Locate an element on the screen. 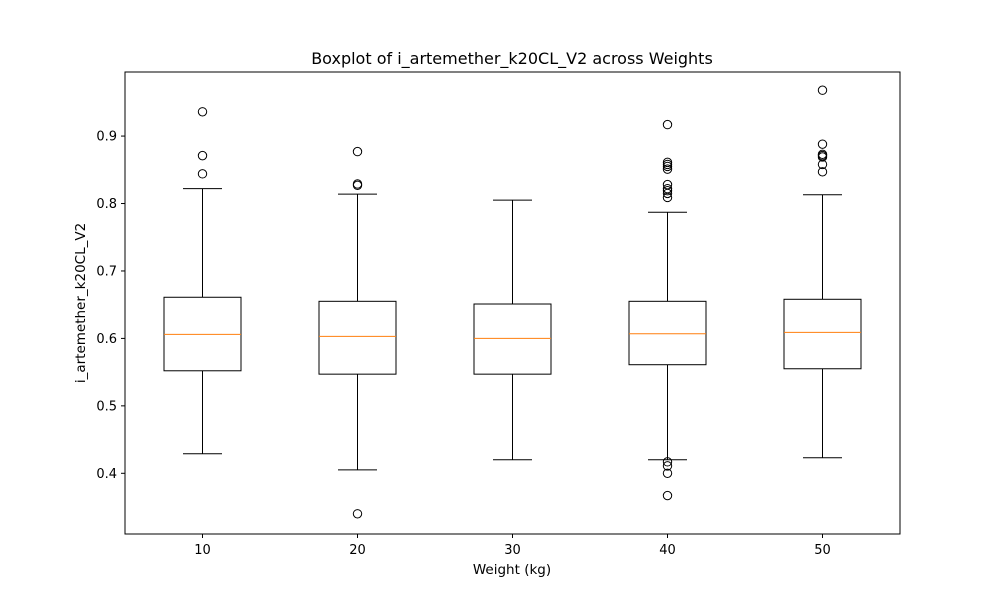  y-tick-label: 0.8 is located at coordinates (106, 204).